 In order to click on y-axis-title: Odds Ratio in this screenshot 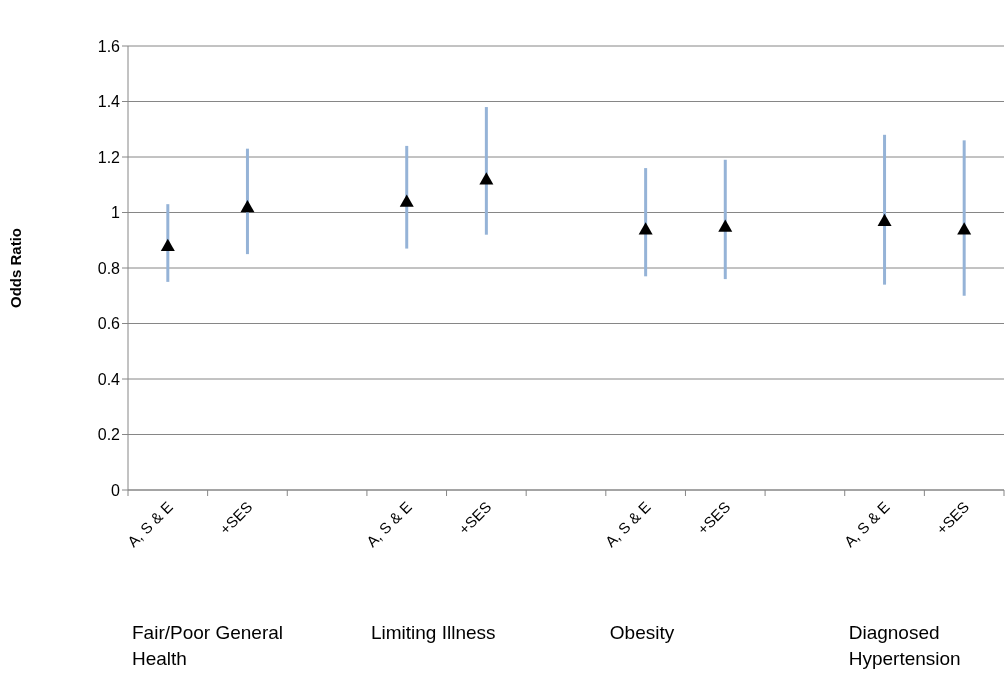, I will do `click(16, 268)`.